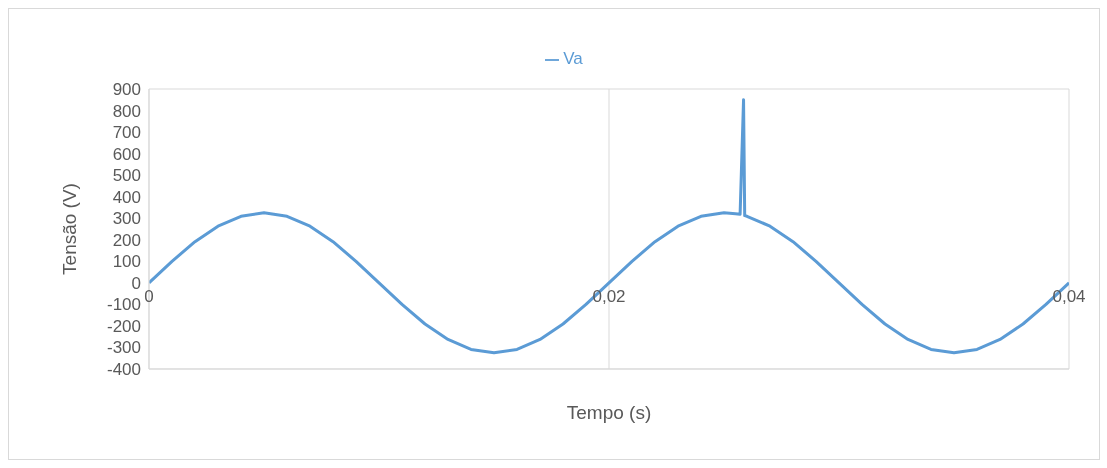 This screenshot has width=1107, height=468. Describe the element at coordinates (69, 229) in the screenshot. I see `y-axis-title: Tensão (V)` at that location.